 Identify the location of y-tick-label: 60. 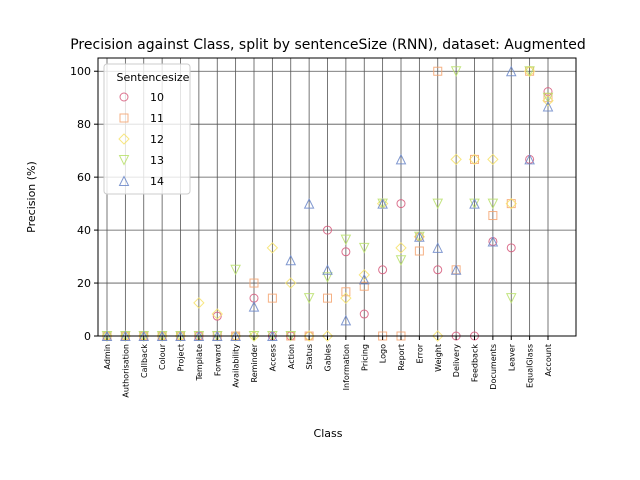
(84, 177).